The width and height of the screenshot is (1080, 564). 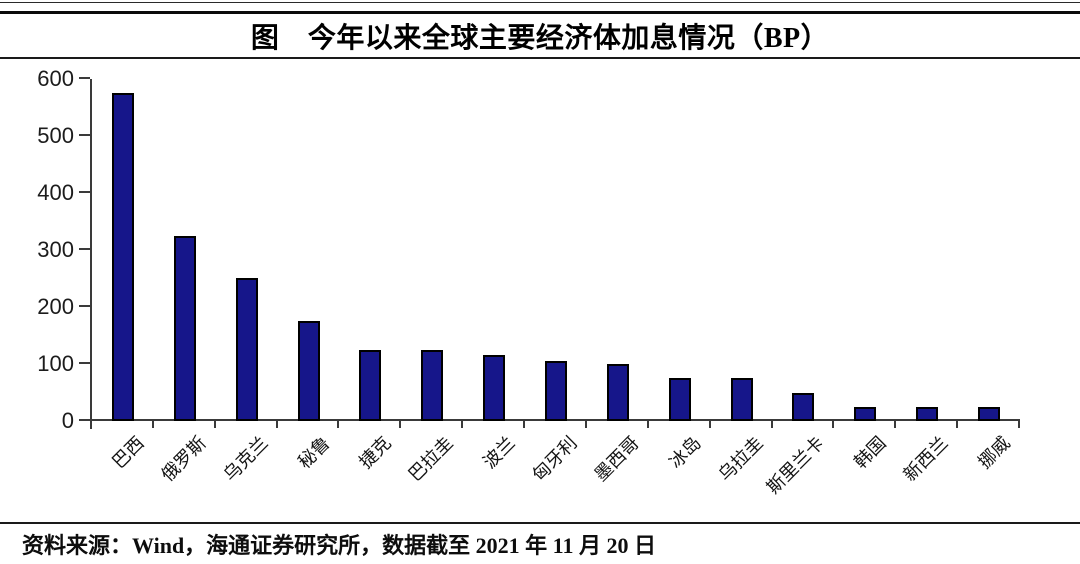 I want to click on source-note: 资料来源：Wind，海通证券研究所，数据截至 2021 年 11 月 20 日, so click(x=339, y=545).